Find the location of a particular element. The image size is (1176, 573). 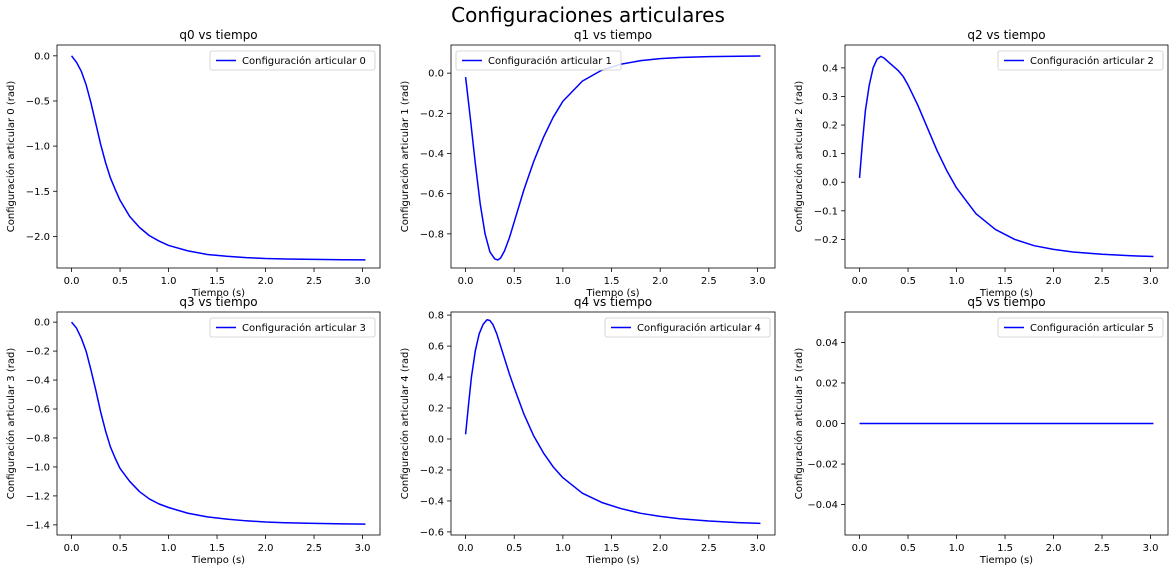

y-tick-label: 0.3 is located at coordinates (830, 97).